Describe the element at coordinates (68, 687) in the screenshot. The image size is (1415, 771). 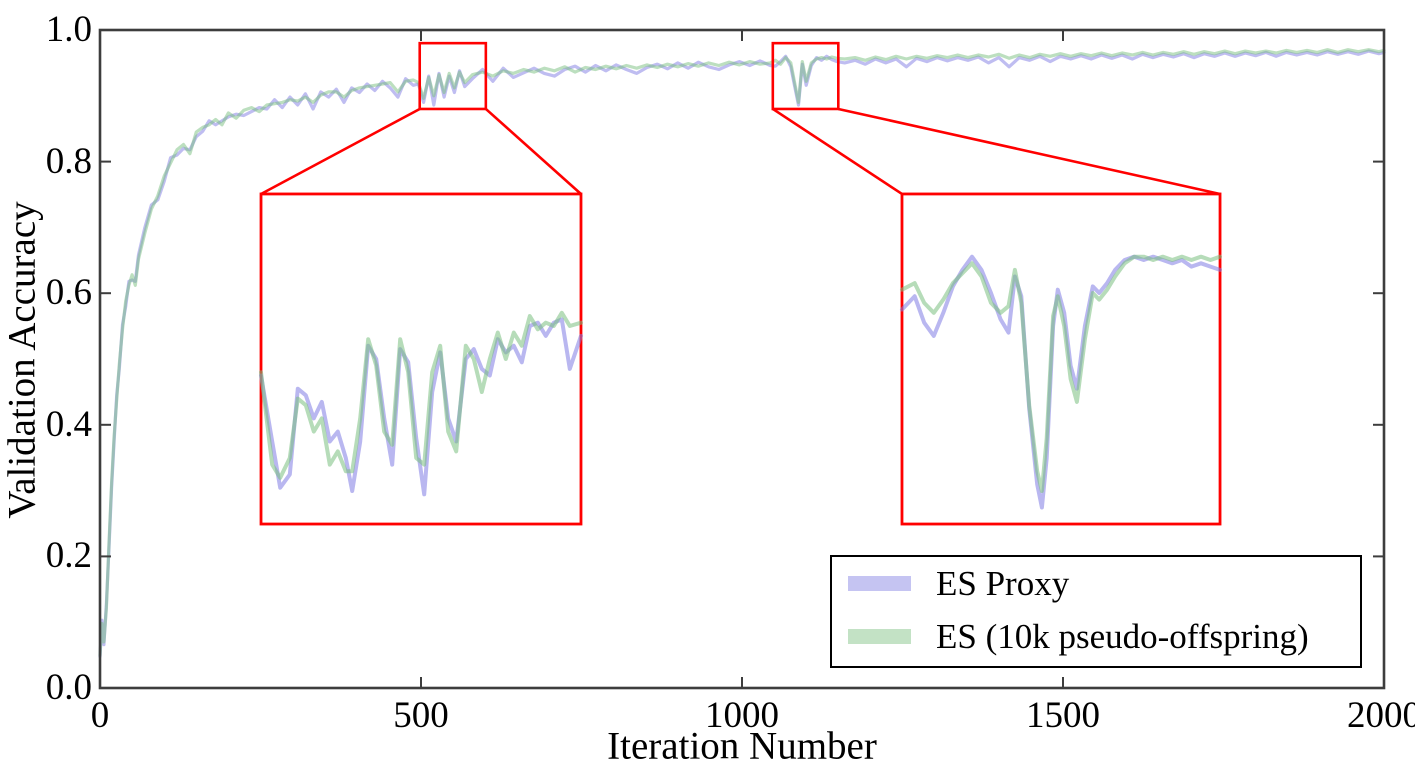
I see `y-tick-label-0: 0.0` at that location.